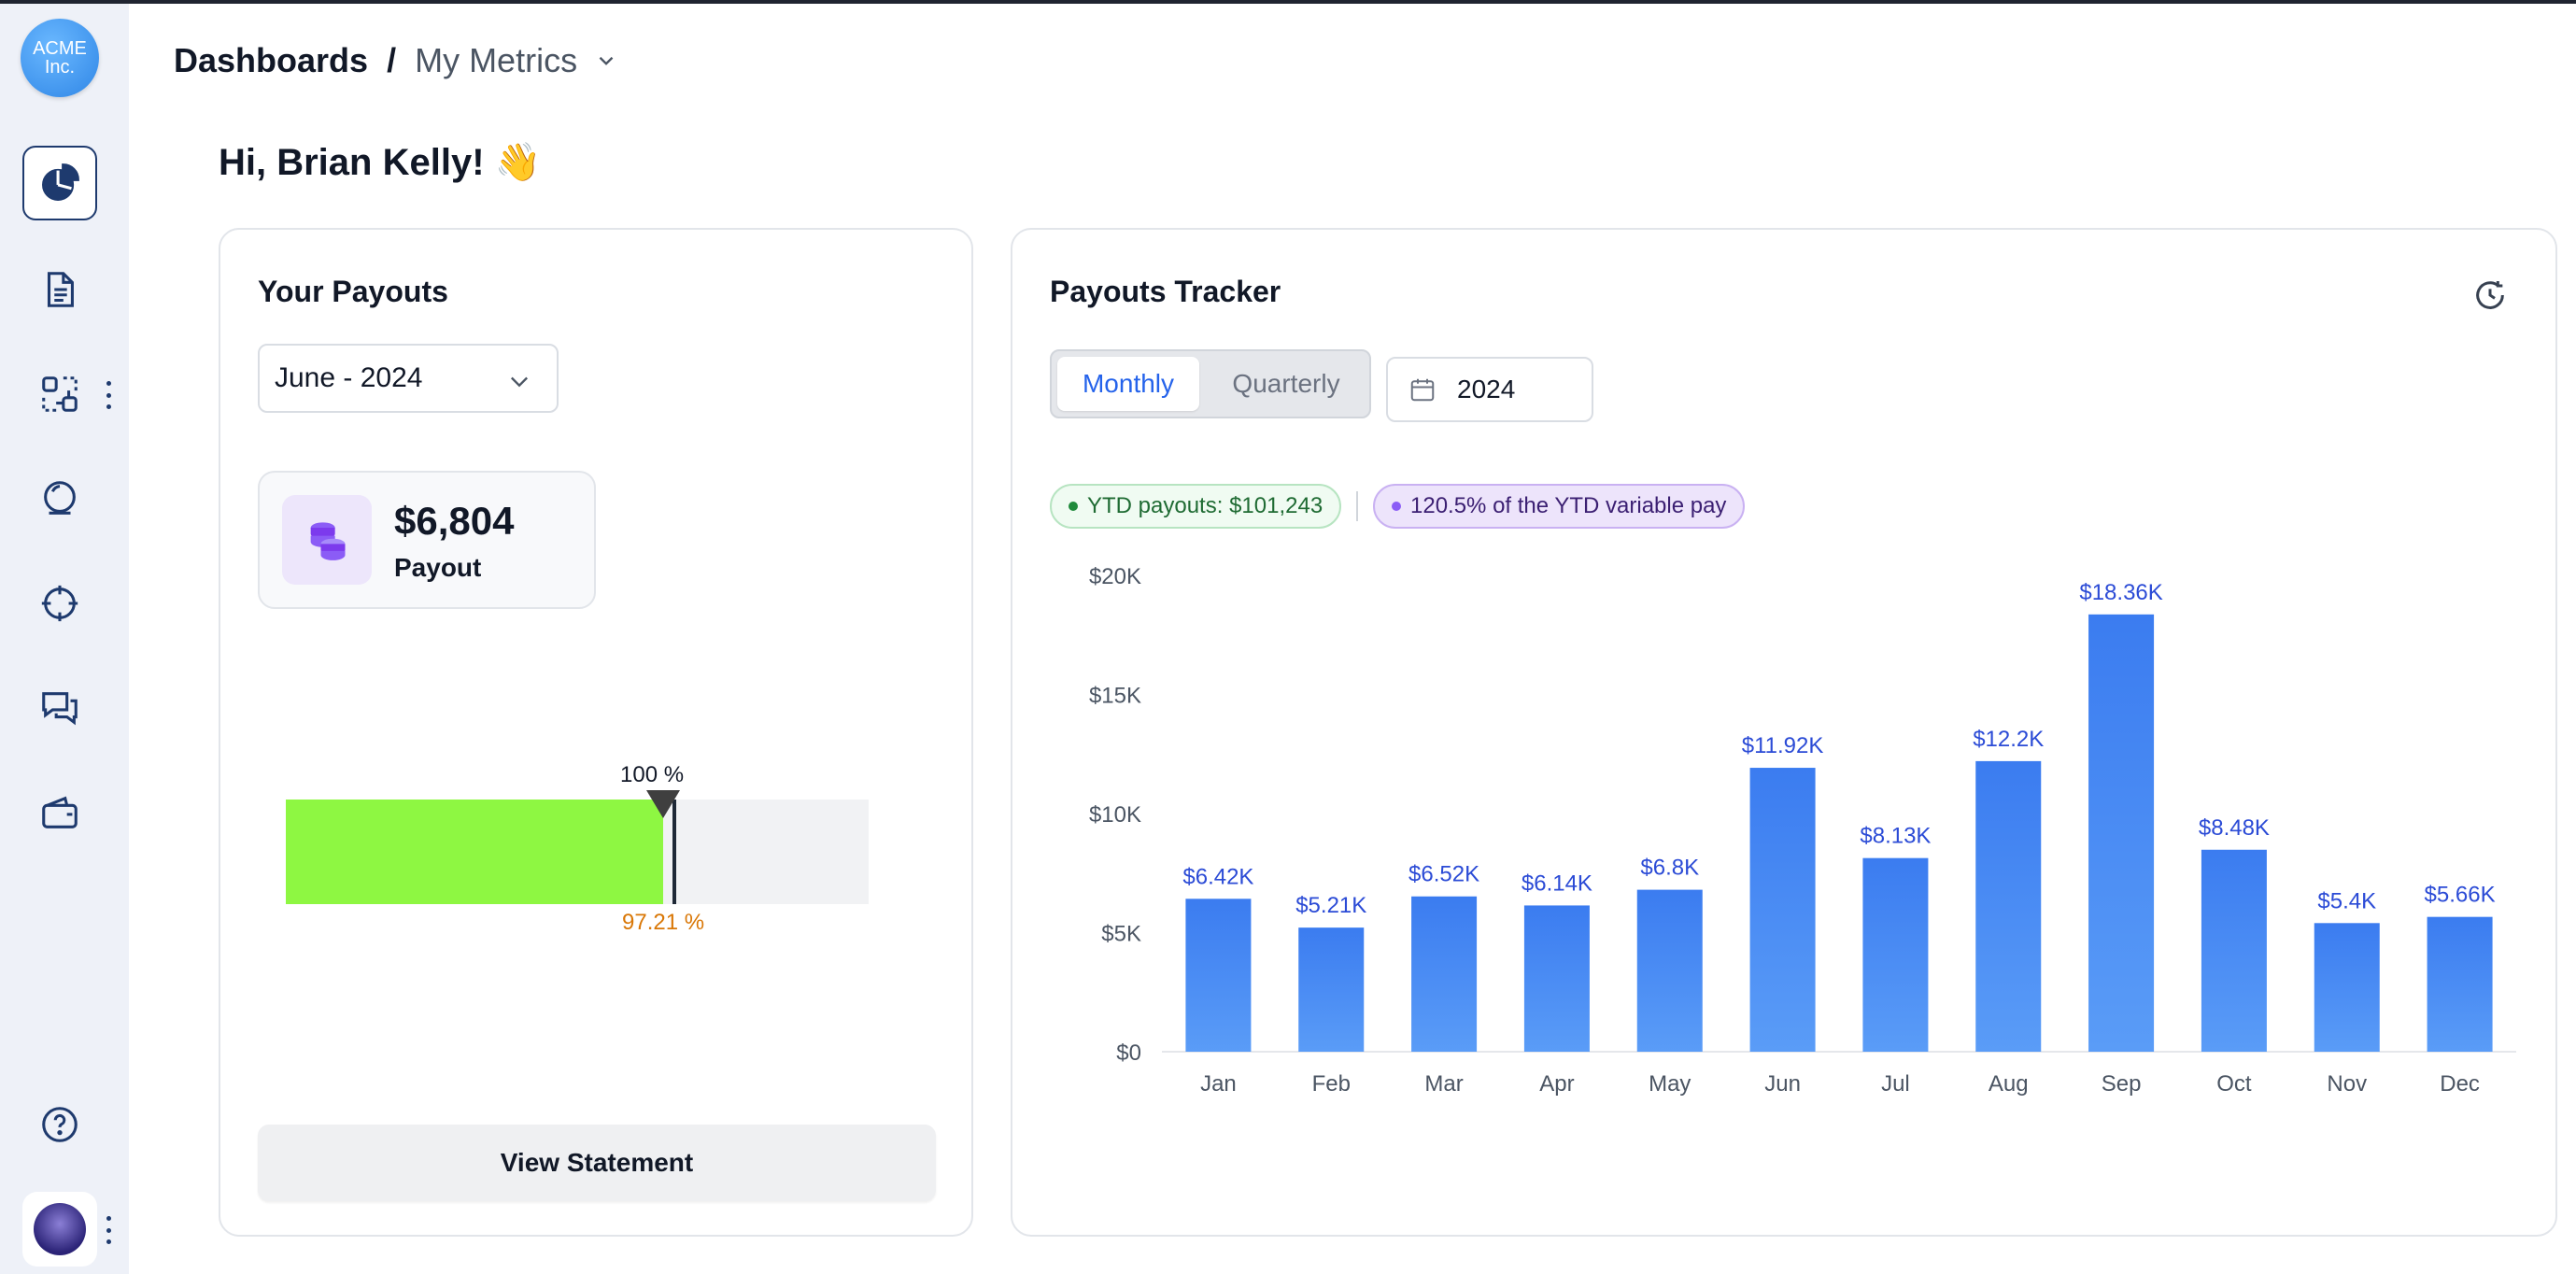 The height and width of the screenshot is (1274, 2576). I want to click on payout-summary: $6,804 Payout, so click(427, 540).